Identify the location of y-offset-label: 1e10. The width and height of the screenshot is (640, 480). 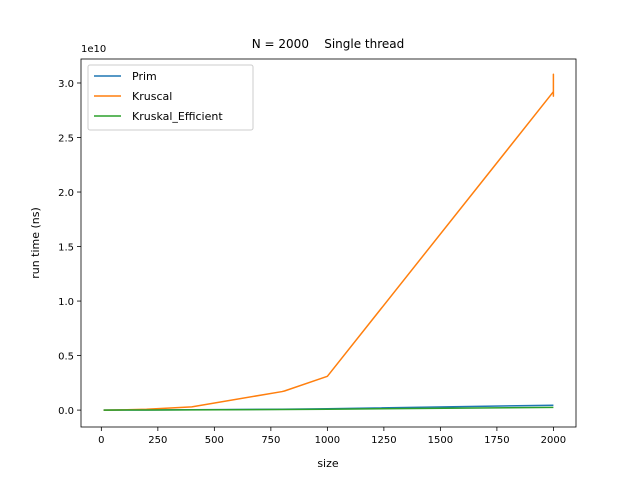
(93, 49).